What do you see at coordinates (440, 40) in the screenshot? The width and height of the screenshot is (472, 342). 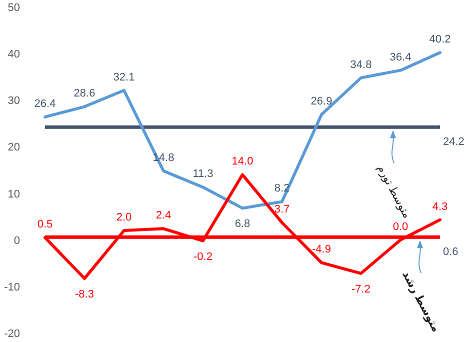 I see `data-label: 40.2` at bounding box center [440, 40].